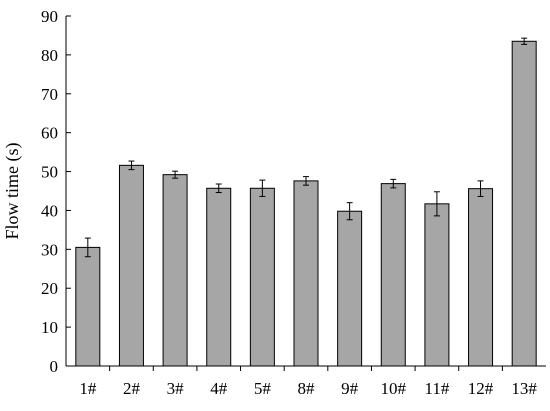 The image size is (550, 411). Describe the element at coordinates (350, 288) in the screenshot. I see `bar-9#` at that location.